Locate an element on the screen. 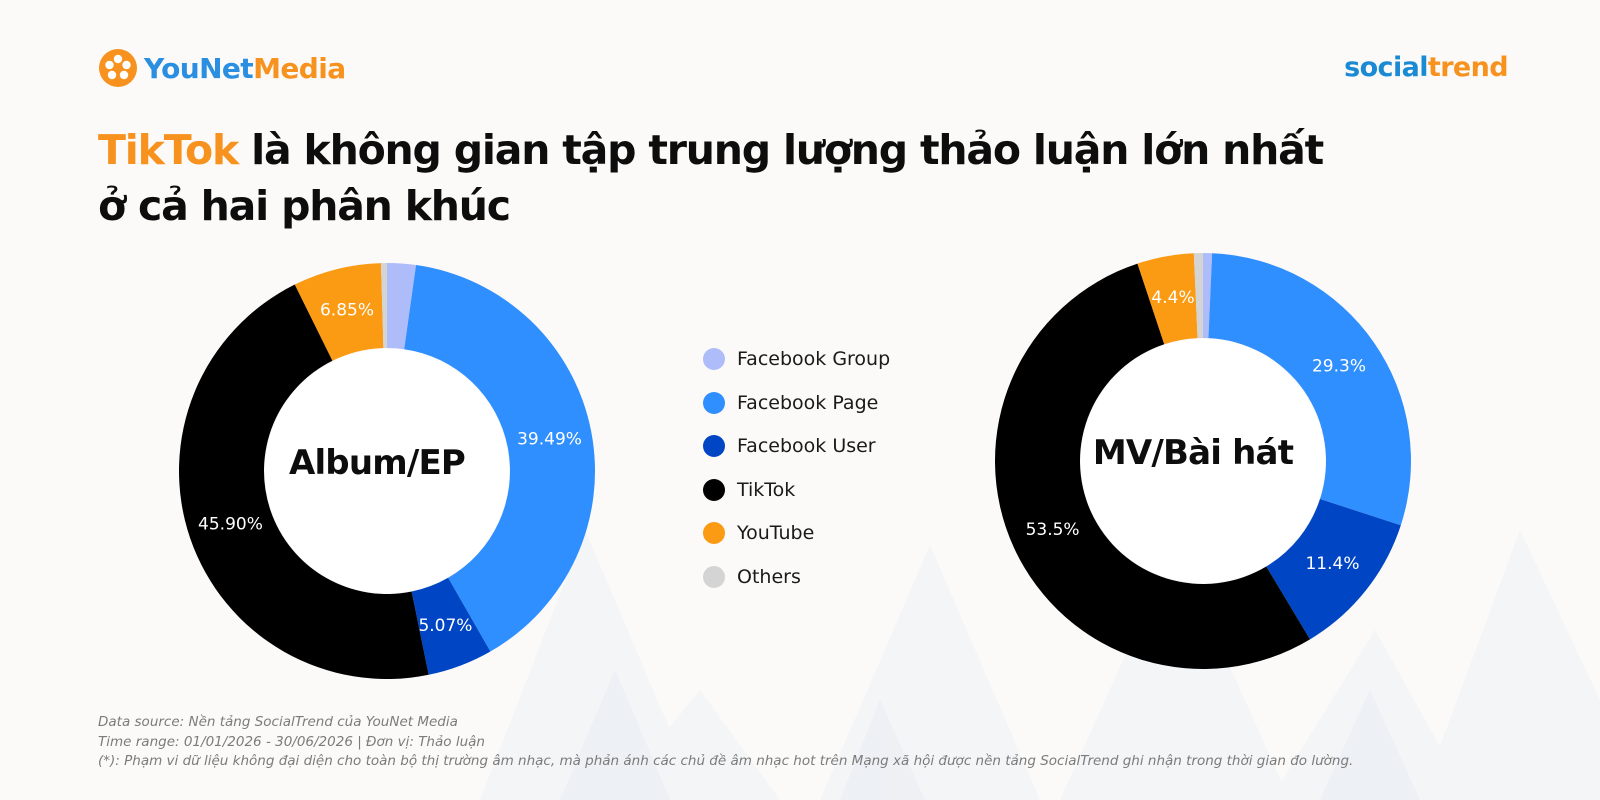 The height and width of the screenshot is (800, 1600). socialtrend-logo: socialtrend is located at coordinates (1426, 67).